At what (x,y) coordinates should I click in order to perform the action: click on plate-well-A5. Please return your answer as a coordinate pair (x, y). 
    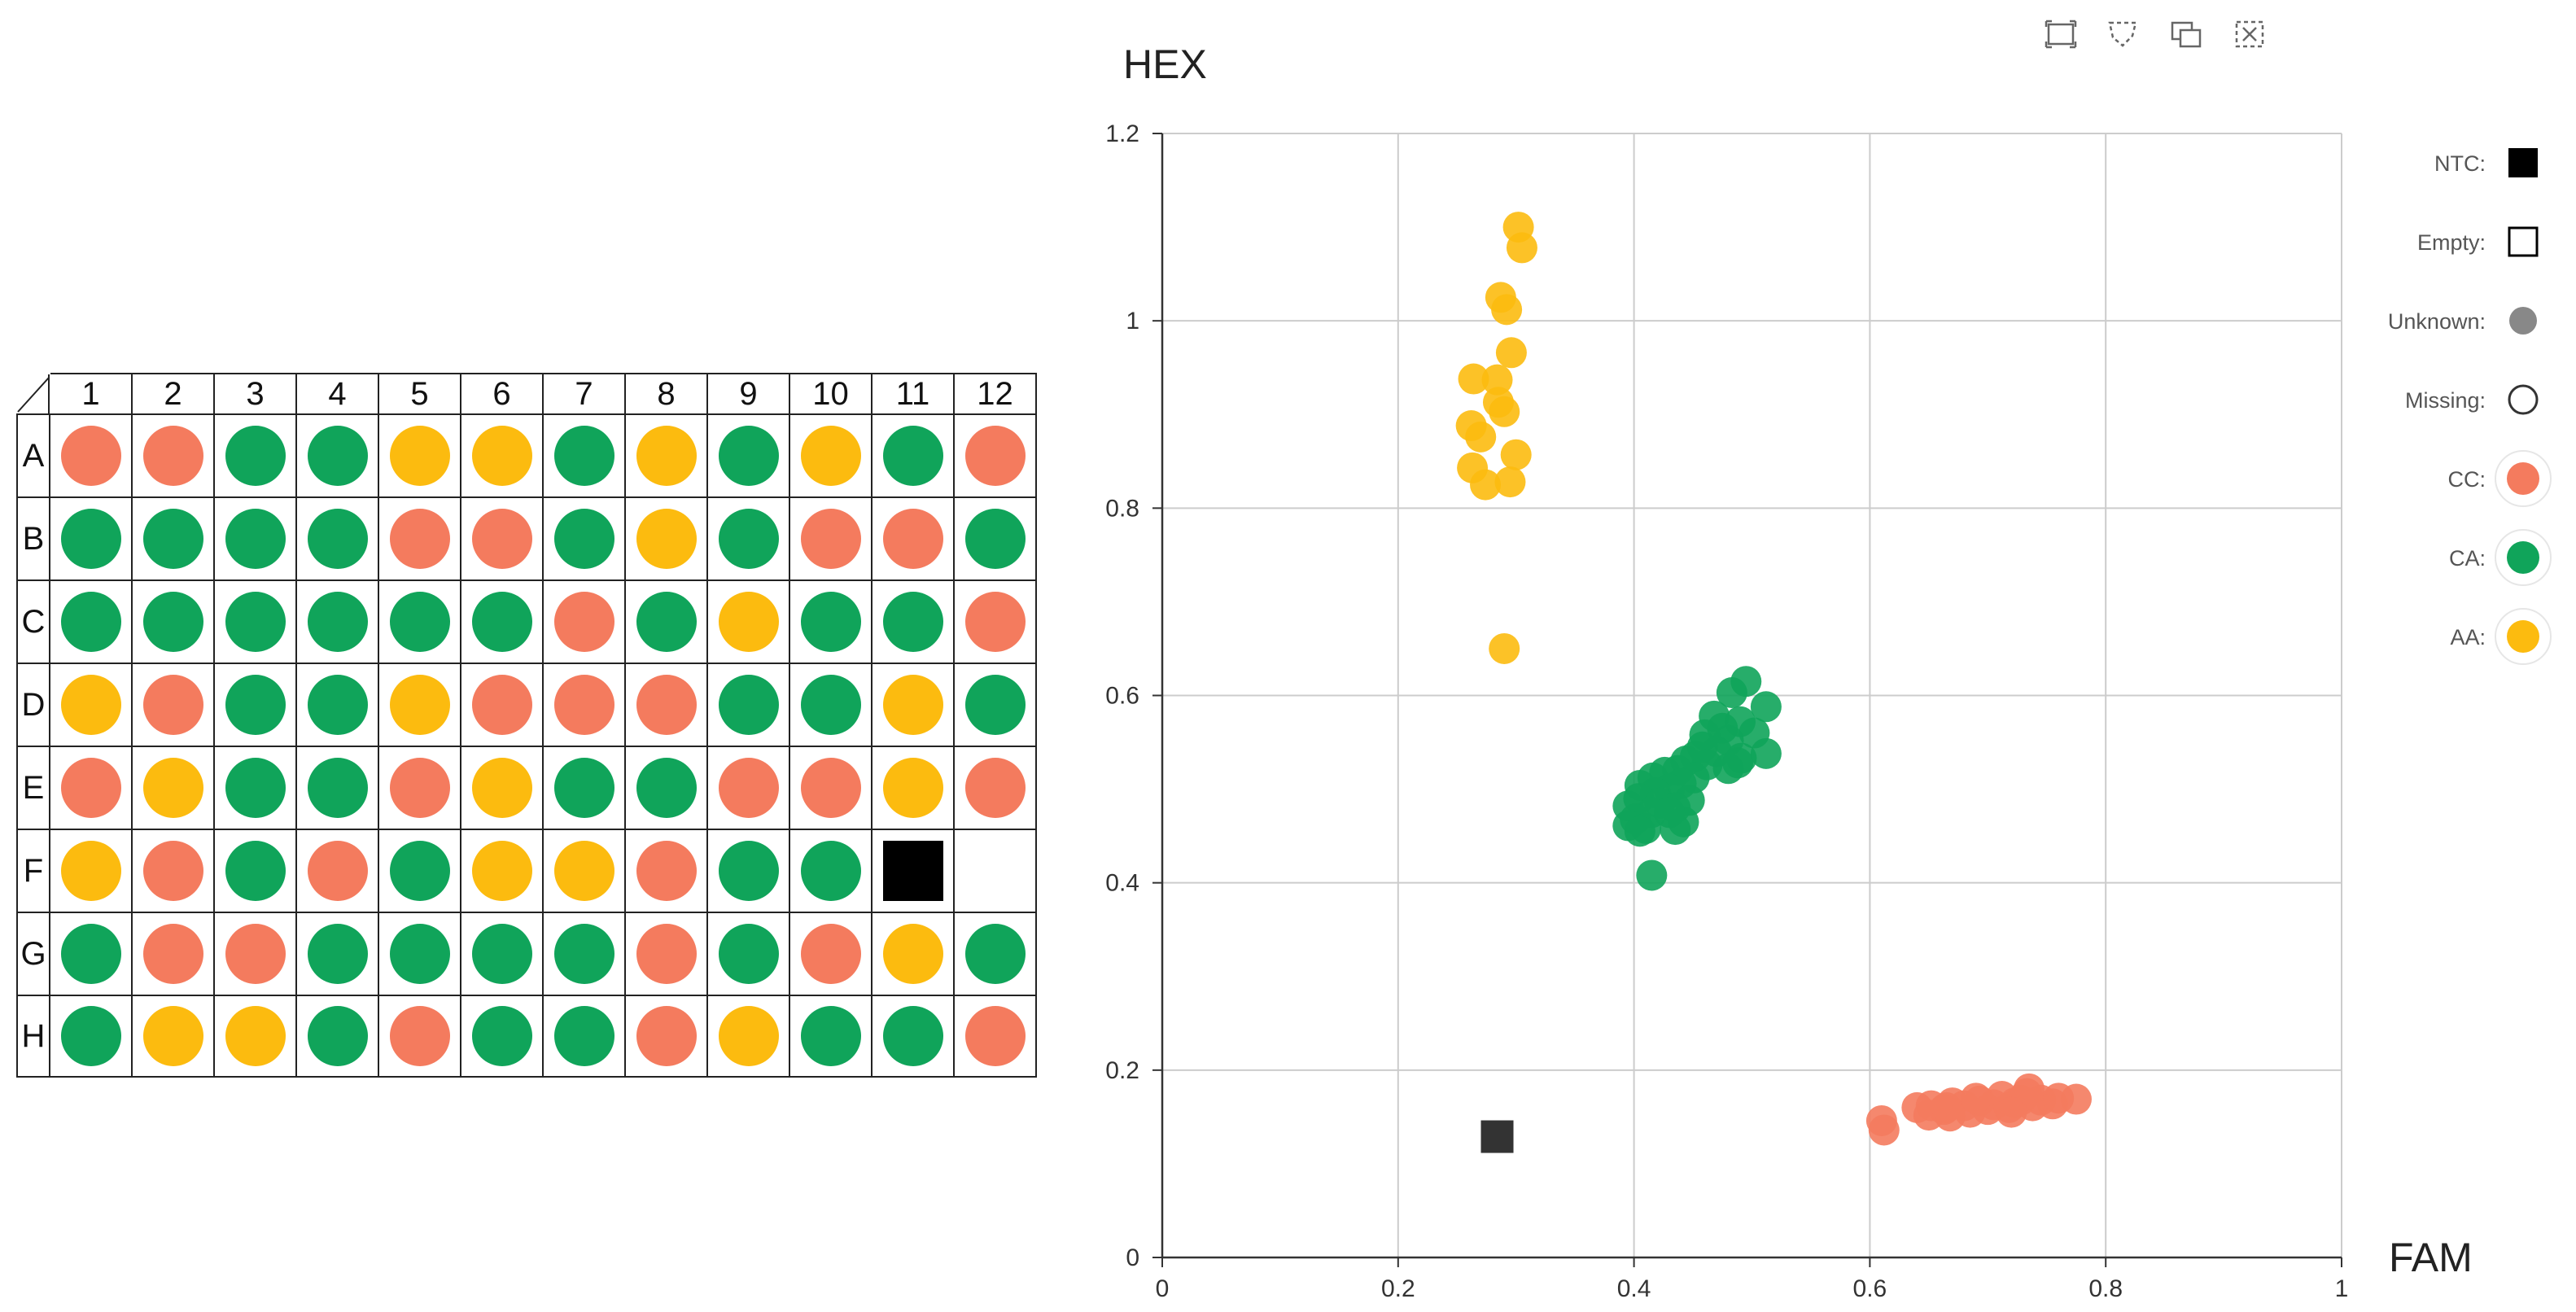
    Looking at the image, I should click on (420, 454).